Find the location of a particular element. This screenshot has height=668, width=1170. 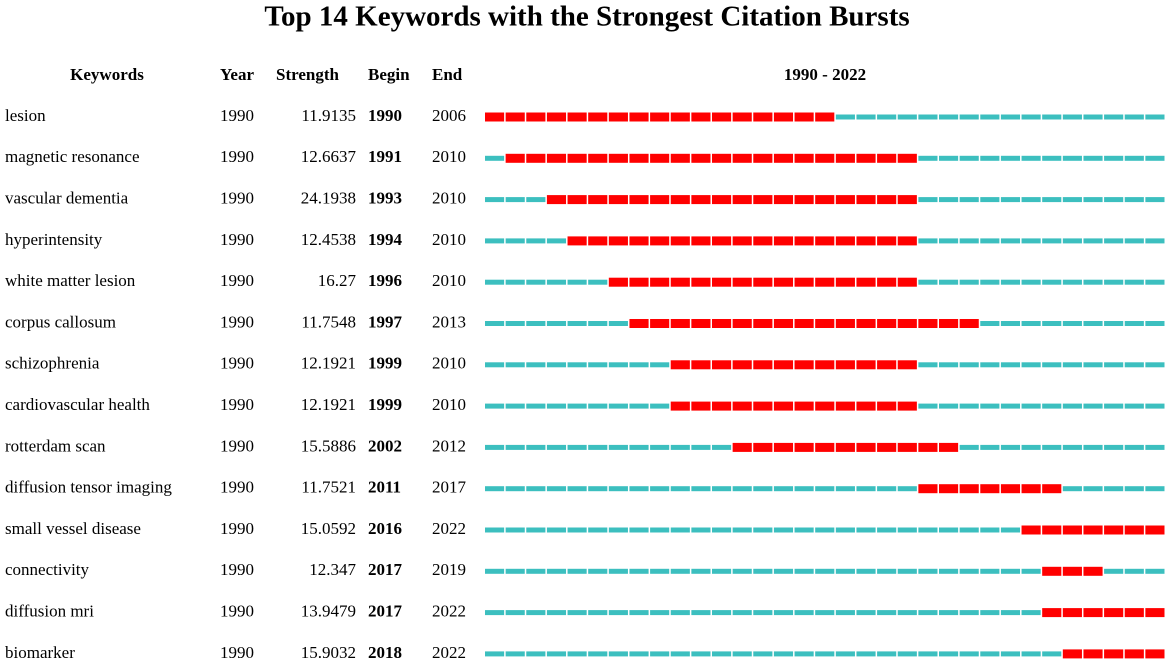

strength: 12.1921 is located at coordinates (328, 363).